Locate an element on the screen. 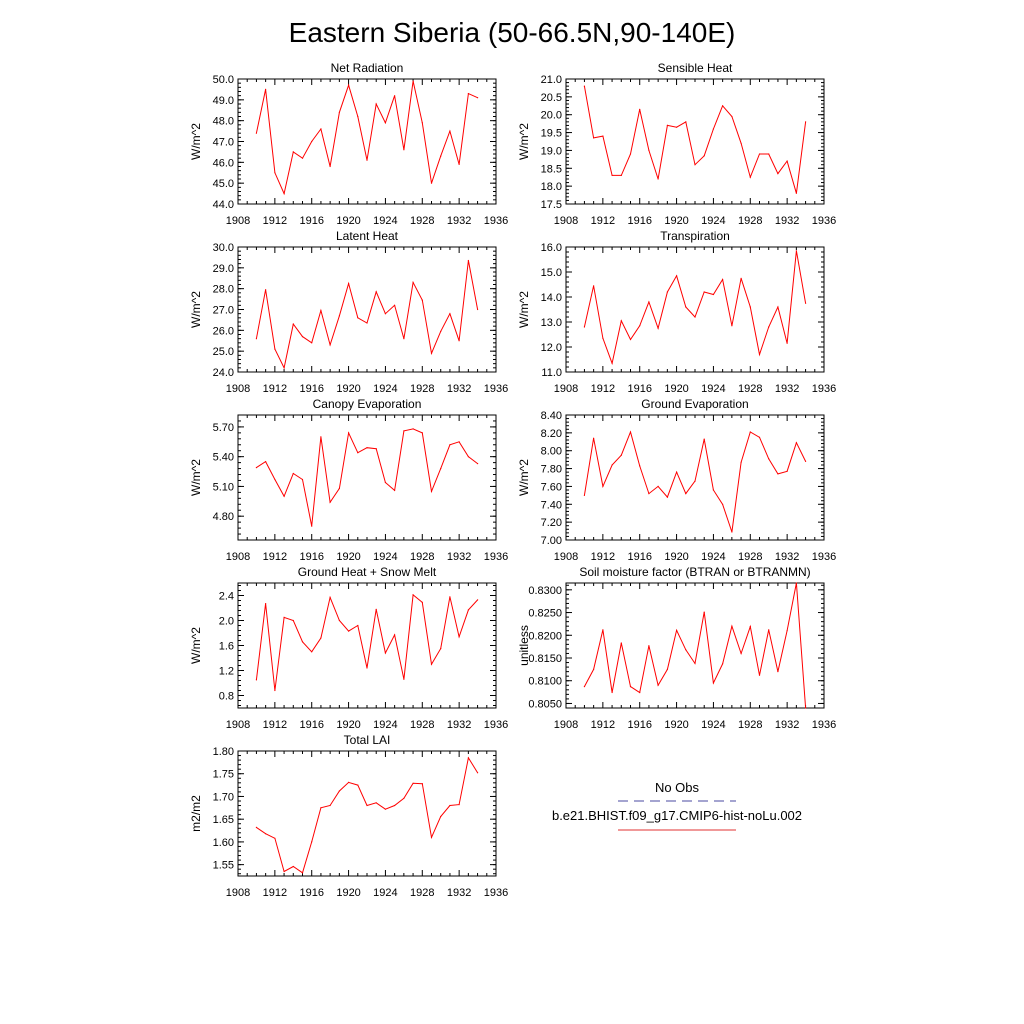 This screenshot has width=1024, height=1024. y-tick-label: 8.00 is located at coordinates (551, 452).